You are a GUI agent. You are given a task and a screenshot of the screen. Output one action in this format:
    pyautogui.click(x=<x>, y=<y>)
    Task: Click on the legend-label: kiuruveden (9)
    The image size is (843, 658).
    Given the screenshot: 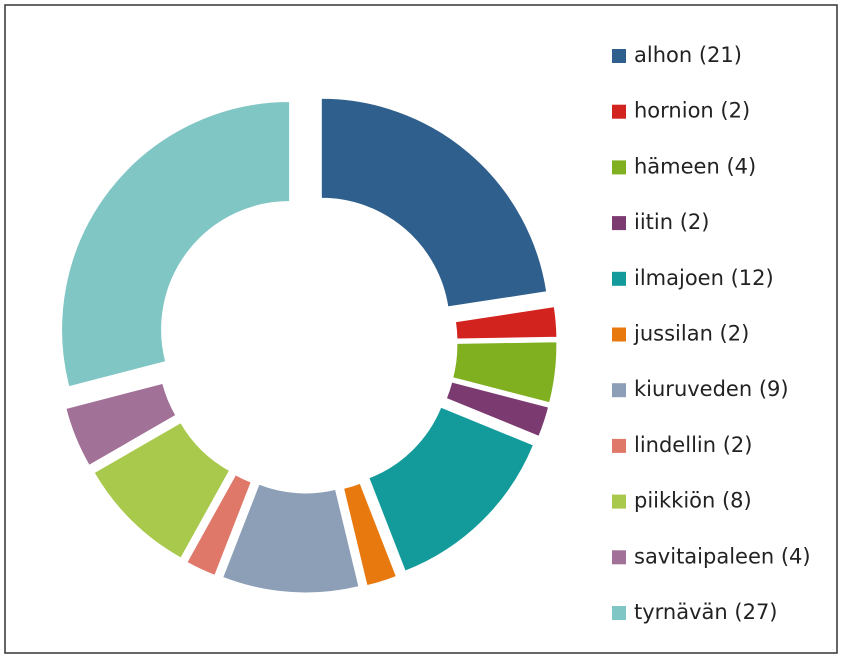 What is the action you would take?
    pyautogui.click(x=711, y=389)
    